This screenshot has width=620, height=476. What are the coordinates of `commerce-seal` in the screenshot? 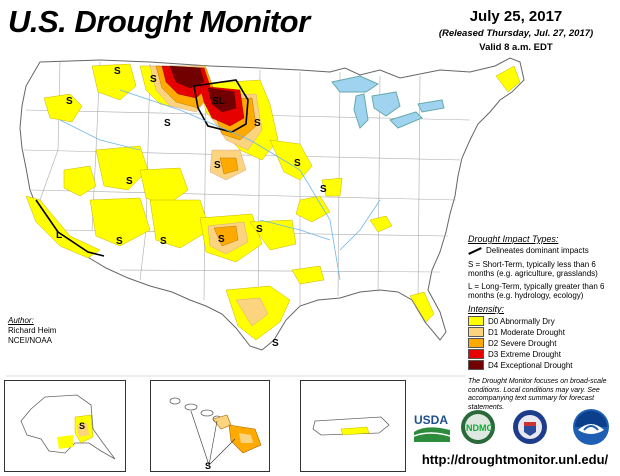 It's located at (530, 427).